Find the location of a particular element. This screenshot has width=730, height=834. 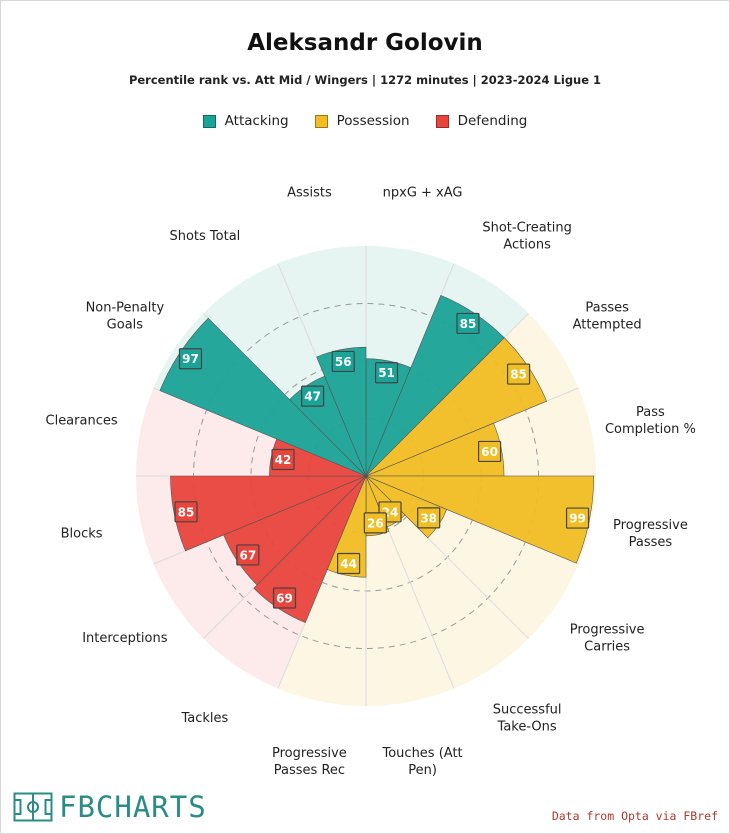

background-wedge-successful-take-ons is located at coordinates (447, 582).